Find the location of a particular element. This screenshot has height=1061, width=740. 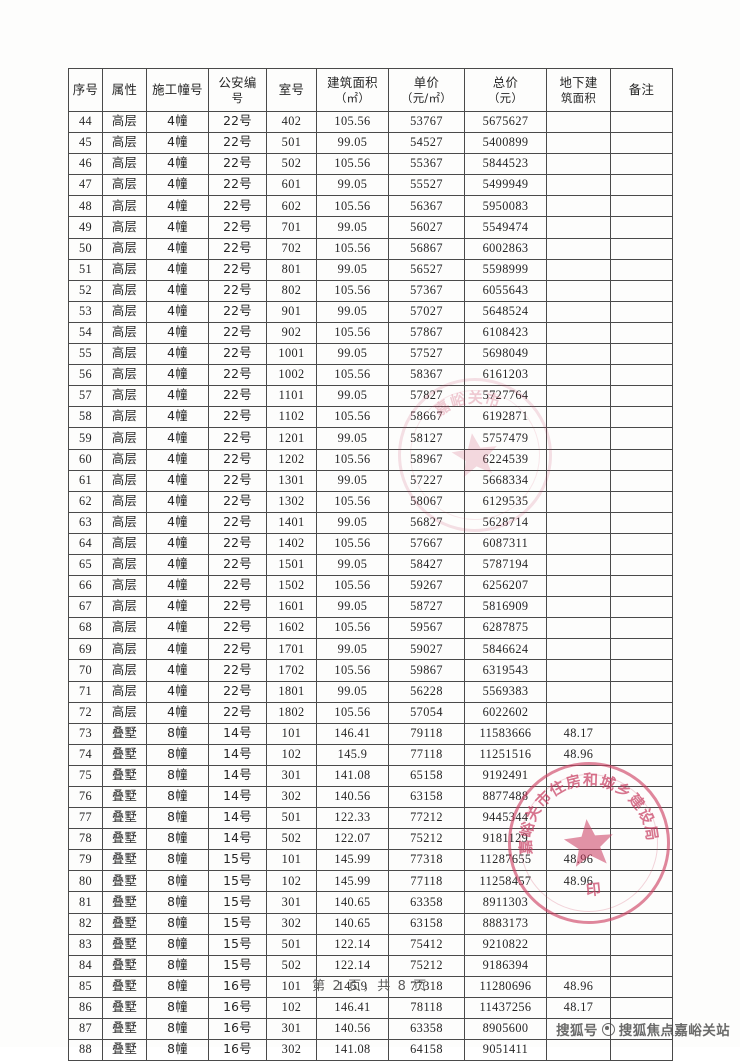

table-row: 86 叠墅 8幢 16号 102 146.41 78118 11437256 48.17 is located at coordinates (370, 1008).